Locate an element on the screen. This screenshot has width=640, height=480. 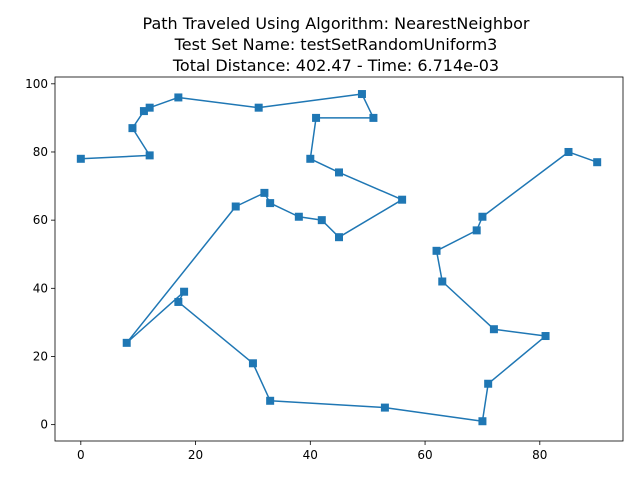
x-tick-label: 80 is located at coordinates (539, 455).